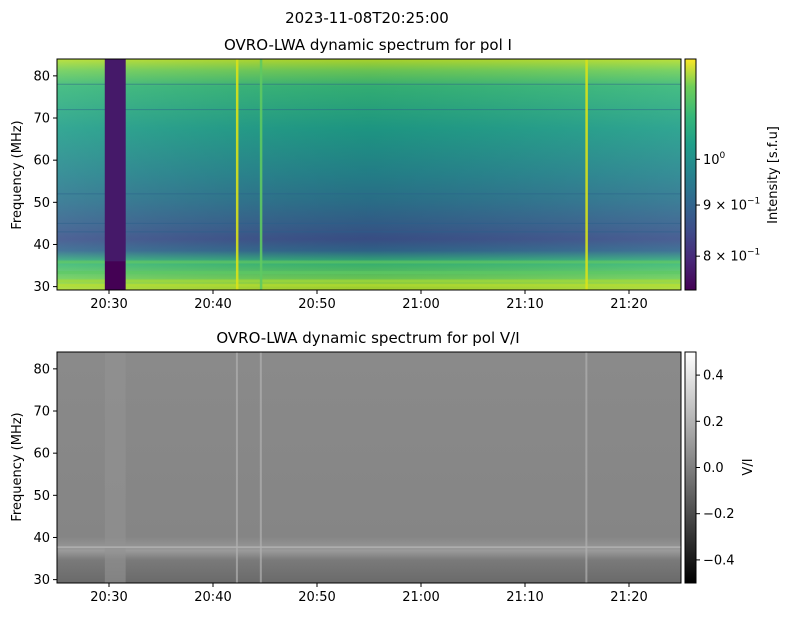  Describe the element at coordinates (748, 466) in the screenshot. I see `colorbar-label: V/I` at that location.